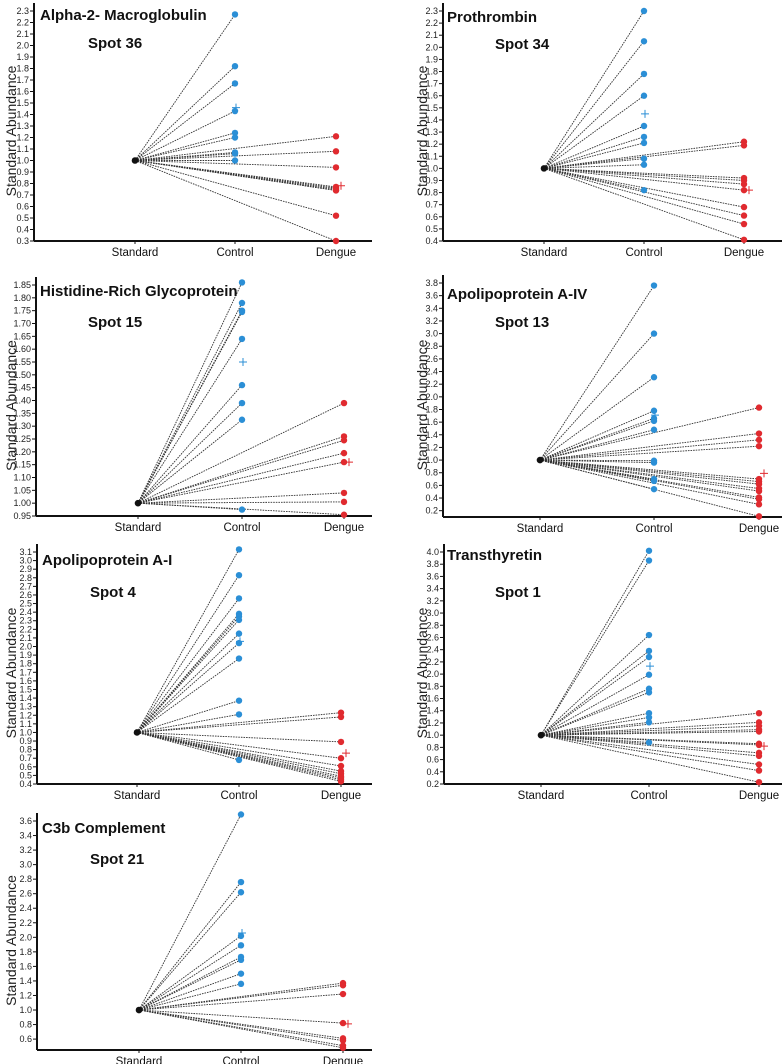 This screenshot has height=1064, width=782. I want to click on y-tick-label: 0.2, so click(431, 511).